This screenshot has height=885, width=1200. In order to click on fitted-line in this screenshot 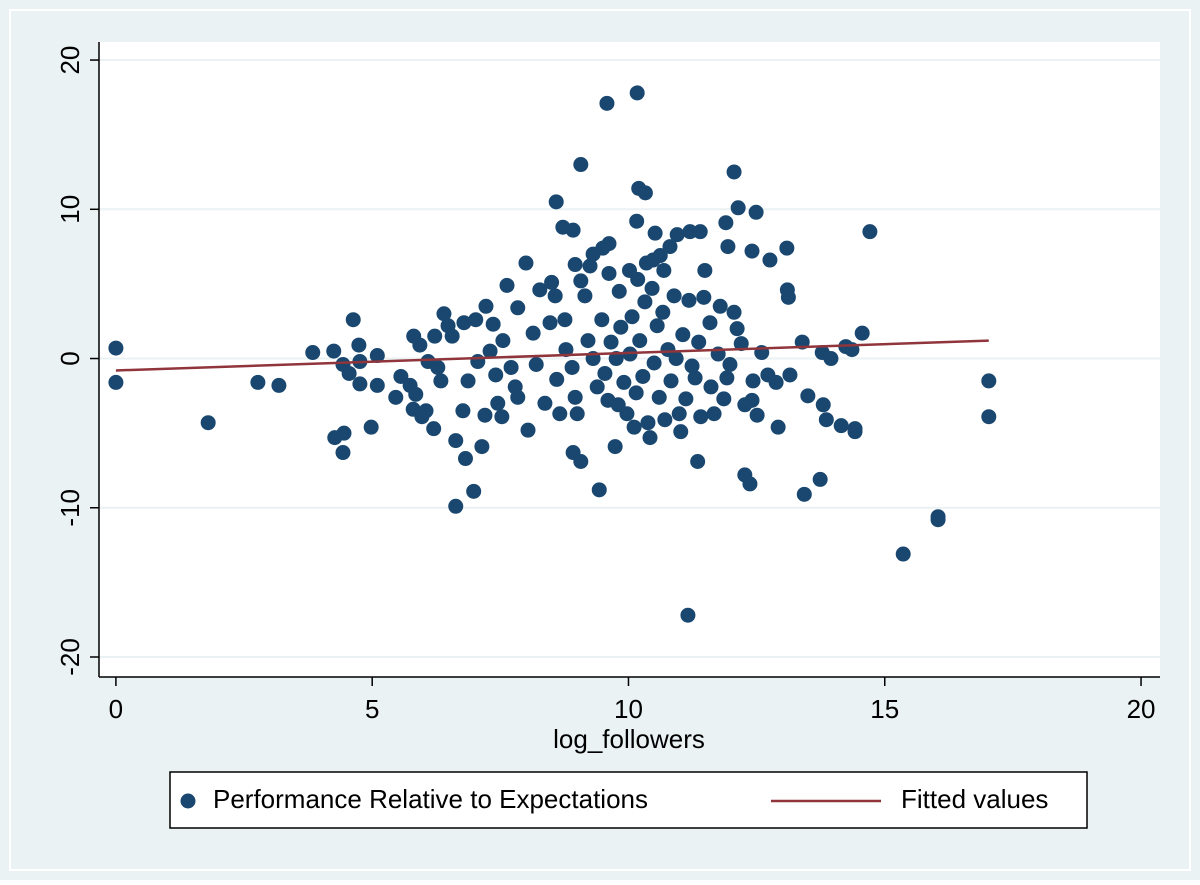, I will do `click(552, 355)`.